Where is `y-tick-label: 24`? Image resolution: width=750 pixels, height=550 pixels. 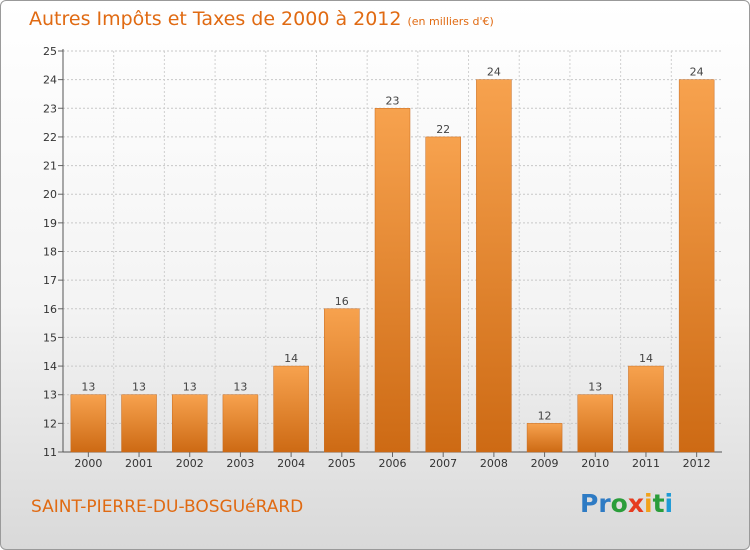
y-tick-label: 24 is located at coordinates (50, 80).